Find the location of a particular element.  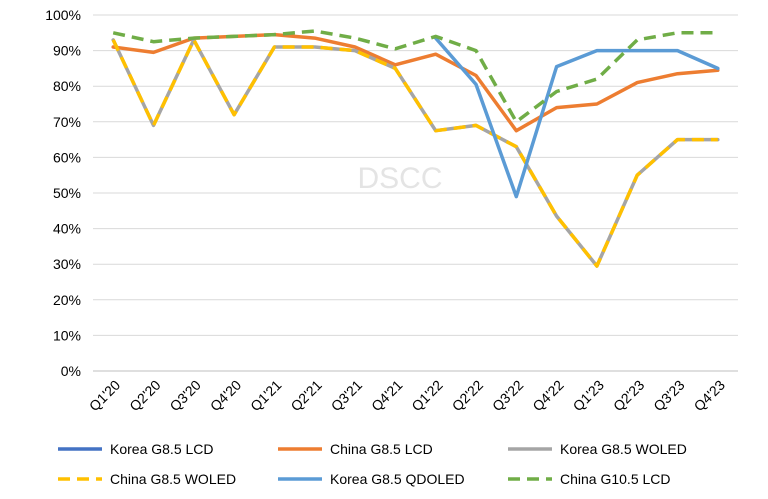

legend-label-korea-g8-5-qdoled: Korea G8.5 QDOLED is located at coordinates (397, 479).